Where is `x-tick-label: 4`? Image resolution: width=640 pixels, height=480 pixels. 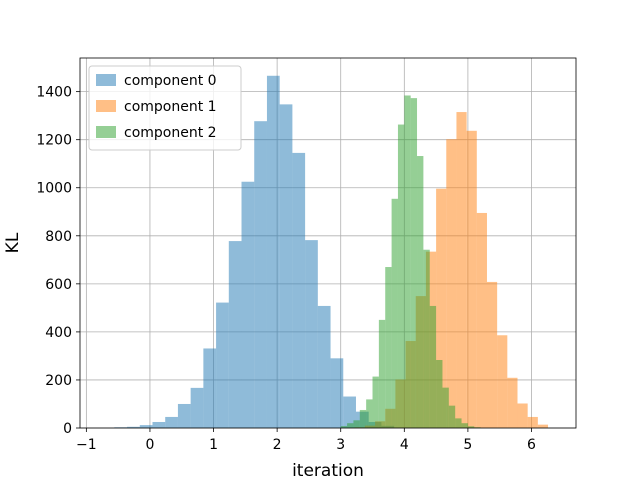 x-tick-label: 4 is located at coordinates (404, 445).